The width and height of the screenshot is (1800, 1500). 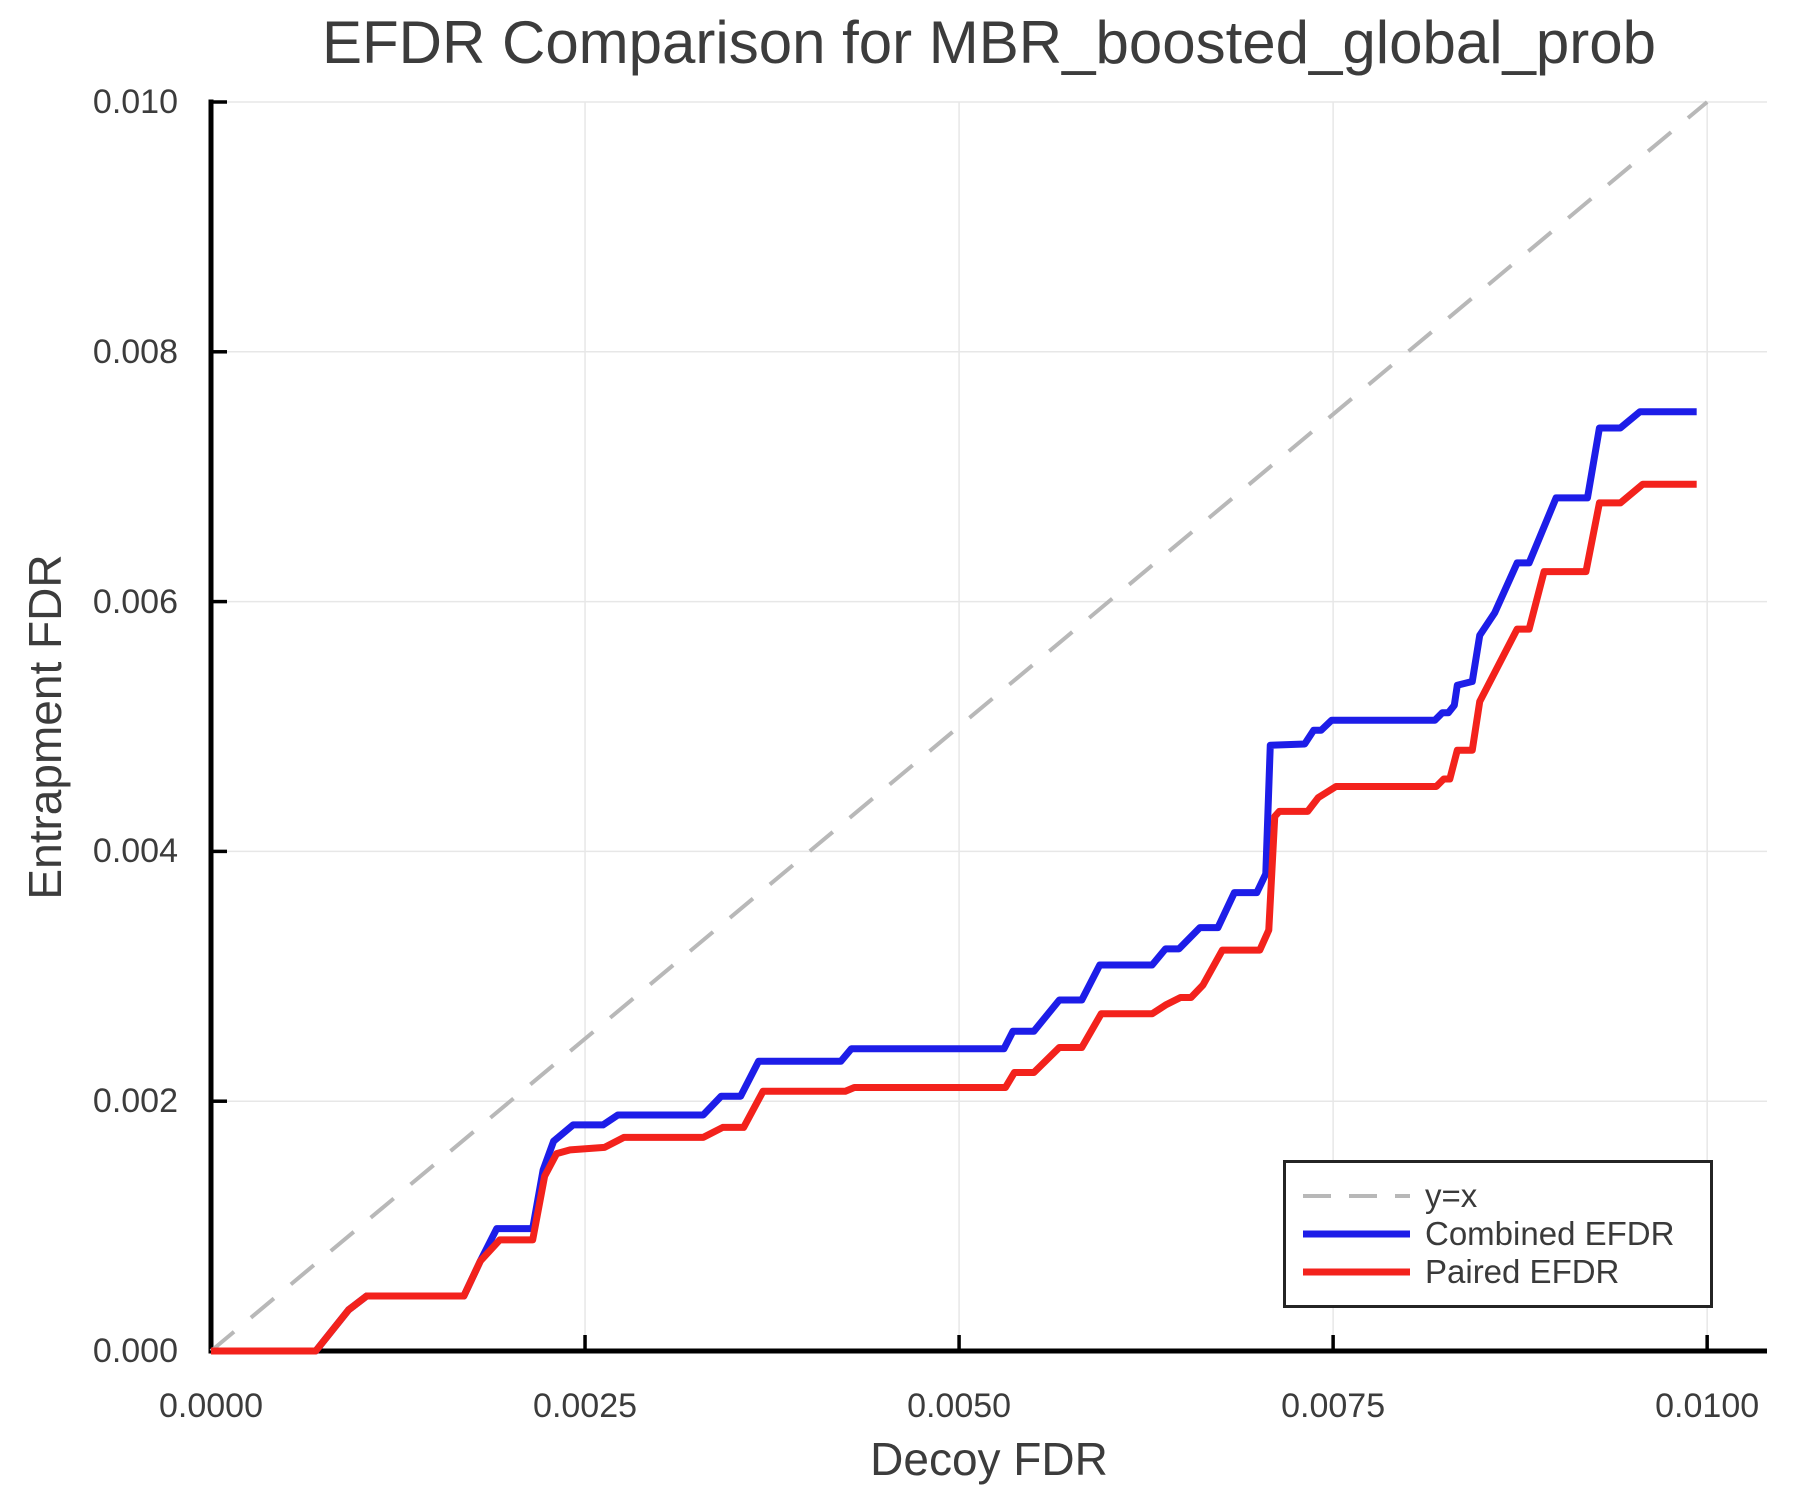 What do you see at coordinates (1356, 1272) in the screenshot?
I see `legend-sample-line-paired-efdr` at bounding box center [1356, 1272].